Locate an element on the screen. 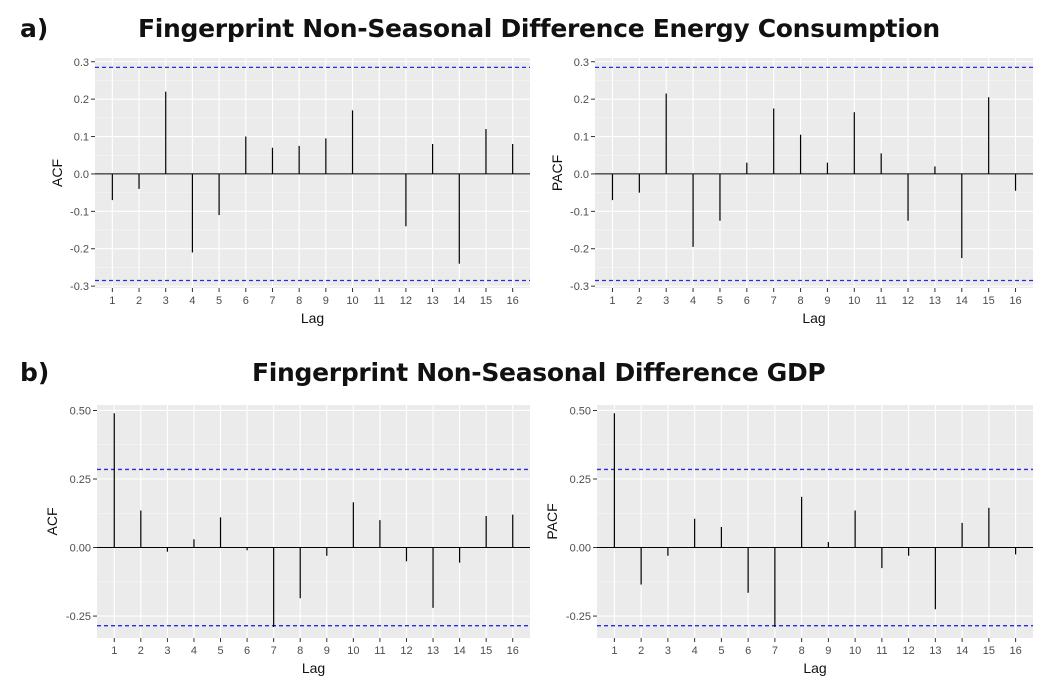 The height and width of the screenshot is (687, 1043). section-a-letter: a) is located at coordinates (34, 28).